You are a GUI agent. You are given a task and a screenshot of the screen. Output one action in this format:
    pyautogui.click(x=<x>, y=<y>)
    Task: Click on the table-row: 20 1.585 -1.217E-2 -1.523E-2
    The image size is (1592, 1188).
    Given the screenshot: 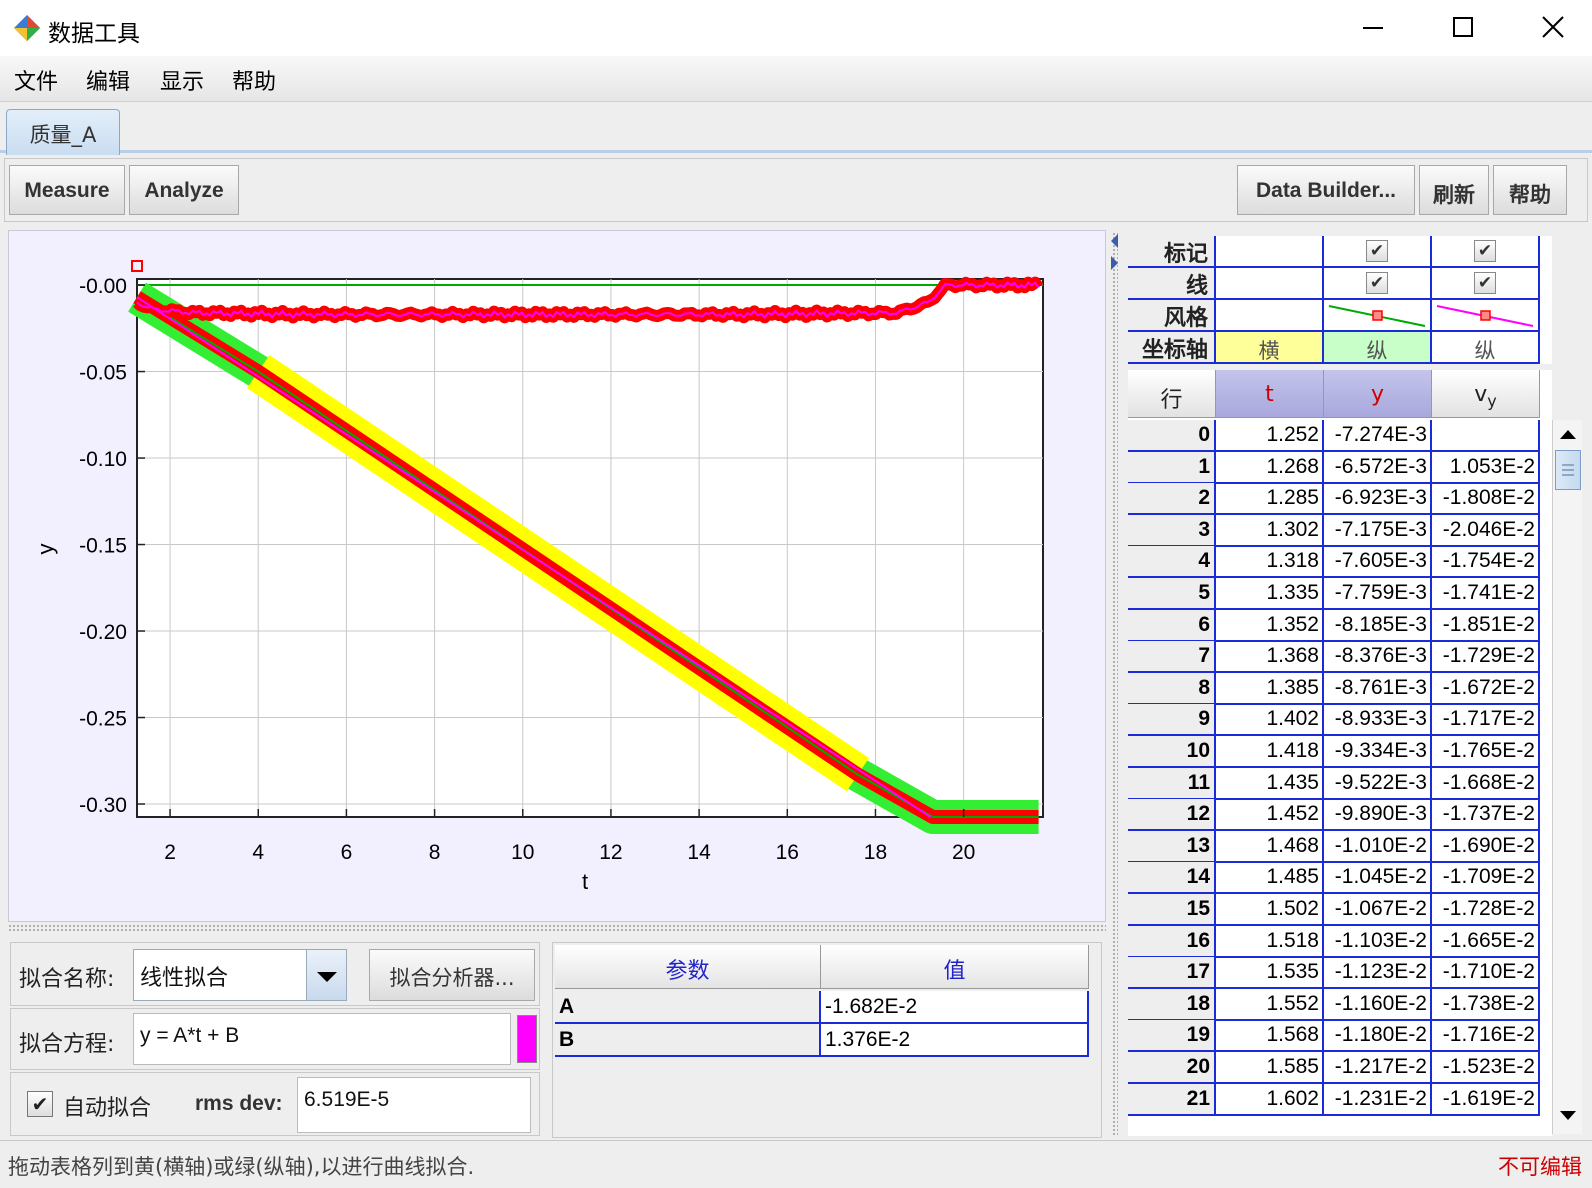 What is the action you would take?
    pyautogui.click(x=1340, y=1068)
    